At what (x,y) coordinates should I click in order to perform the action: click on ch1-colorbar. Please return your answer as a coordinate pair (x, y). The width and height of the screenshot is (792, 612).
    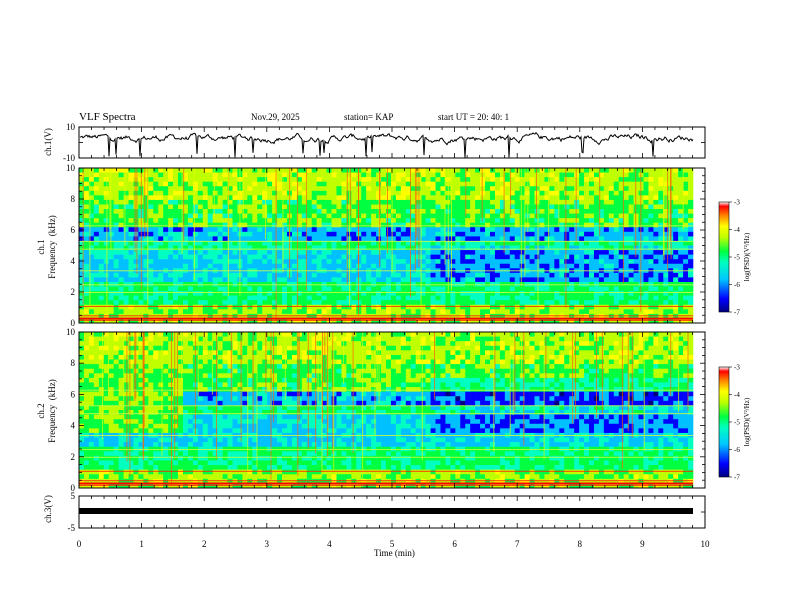
    Looking at the image, I should click on (724, 257).